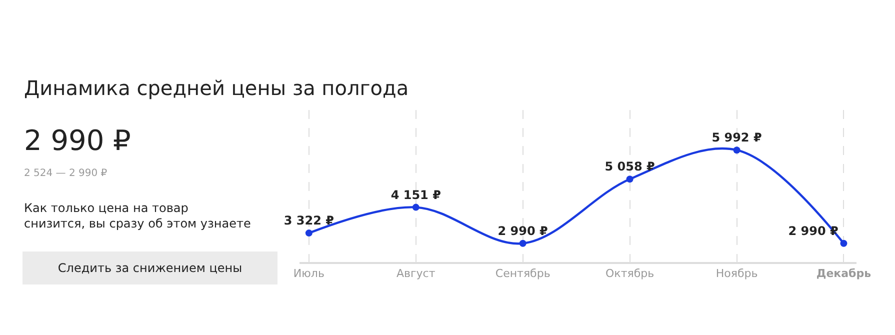 The height and width of the screenshot is (335, 895). I want to click on data-label: 2 990 ₽, so click(523, 231).